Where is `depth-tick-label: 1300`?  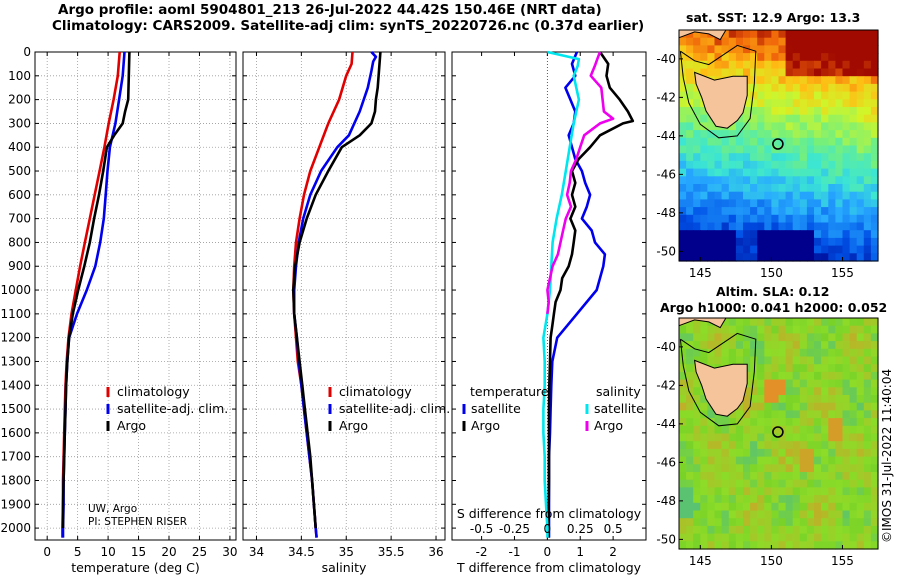 depth-tick-label: 1300 is located at coordinates (15, 361).